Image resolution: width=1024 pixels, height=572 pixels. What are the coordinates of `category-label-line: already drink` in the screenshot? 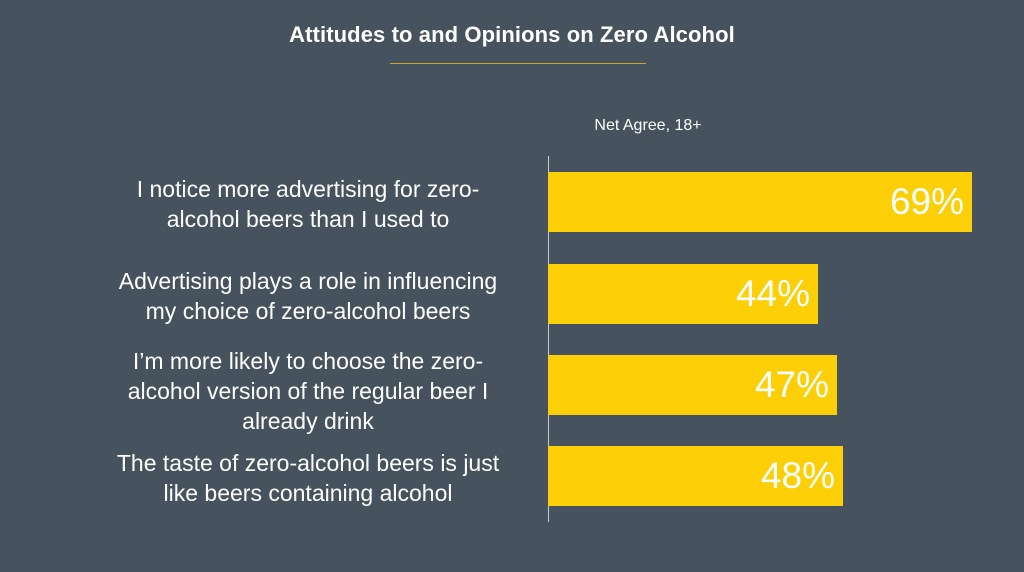 It's located at (308, 421).